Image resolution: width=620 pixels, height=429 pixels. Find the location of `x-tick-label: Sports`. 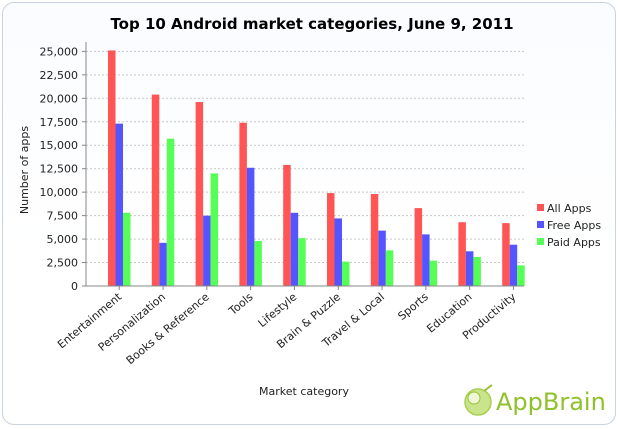

x-tick-label: Sports is located at coordinates (413, 306).